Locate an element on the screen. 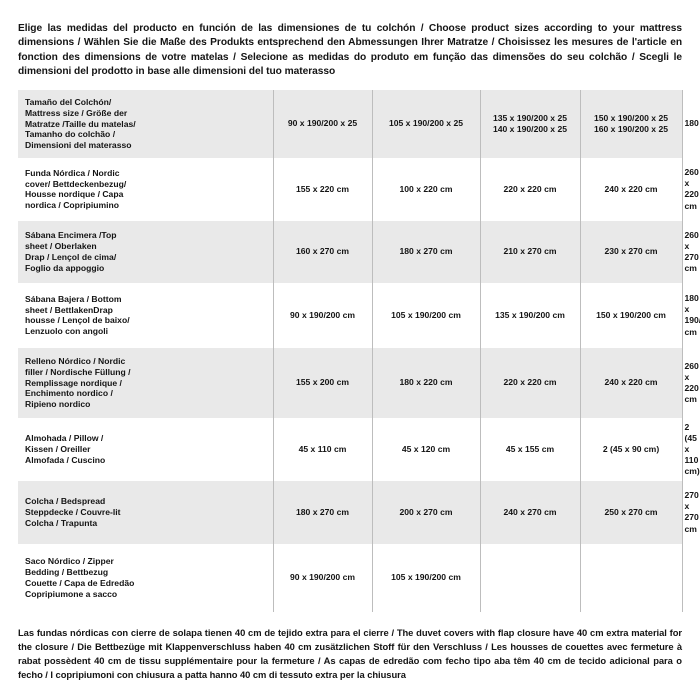  header-size-text: 90 x 190/200 x 25 is located at coordinates (322, 123).